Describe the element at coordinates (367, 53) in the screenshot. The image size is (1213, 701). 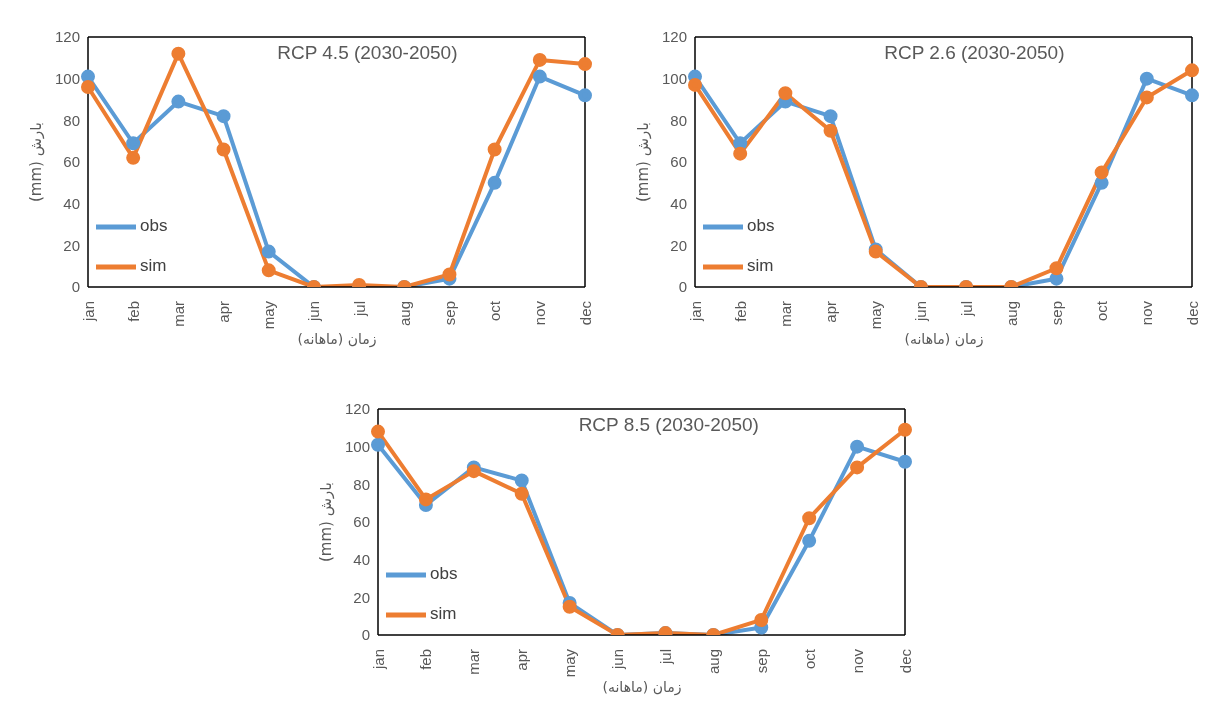
I see `chart-title: RCP 4.5 (2030-2050)` at that location.